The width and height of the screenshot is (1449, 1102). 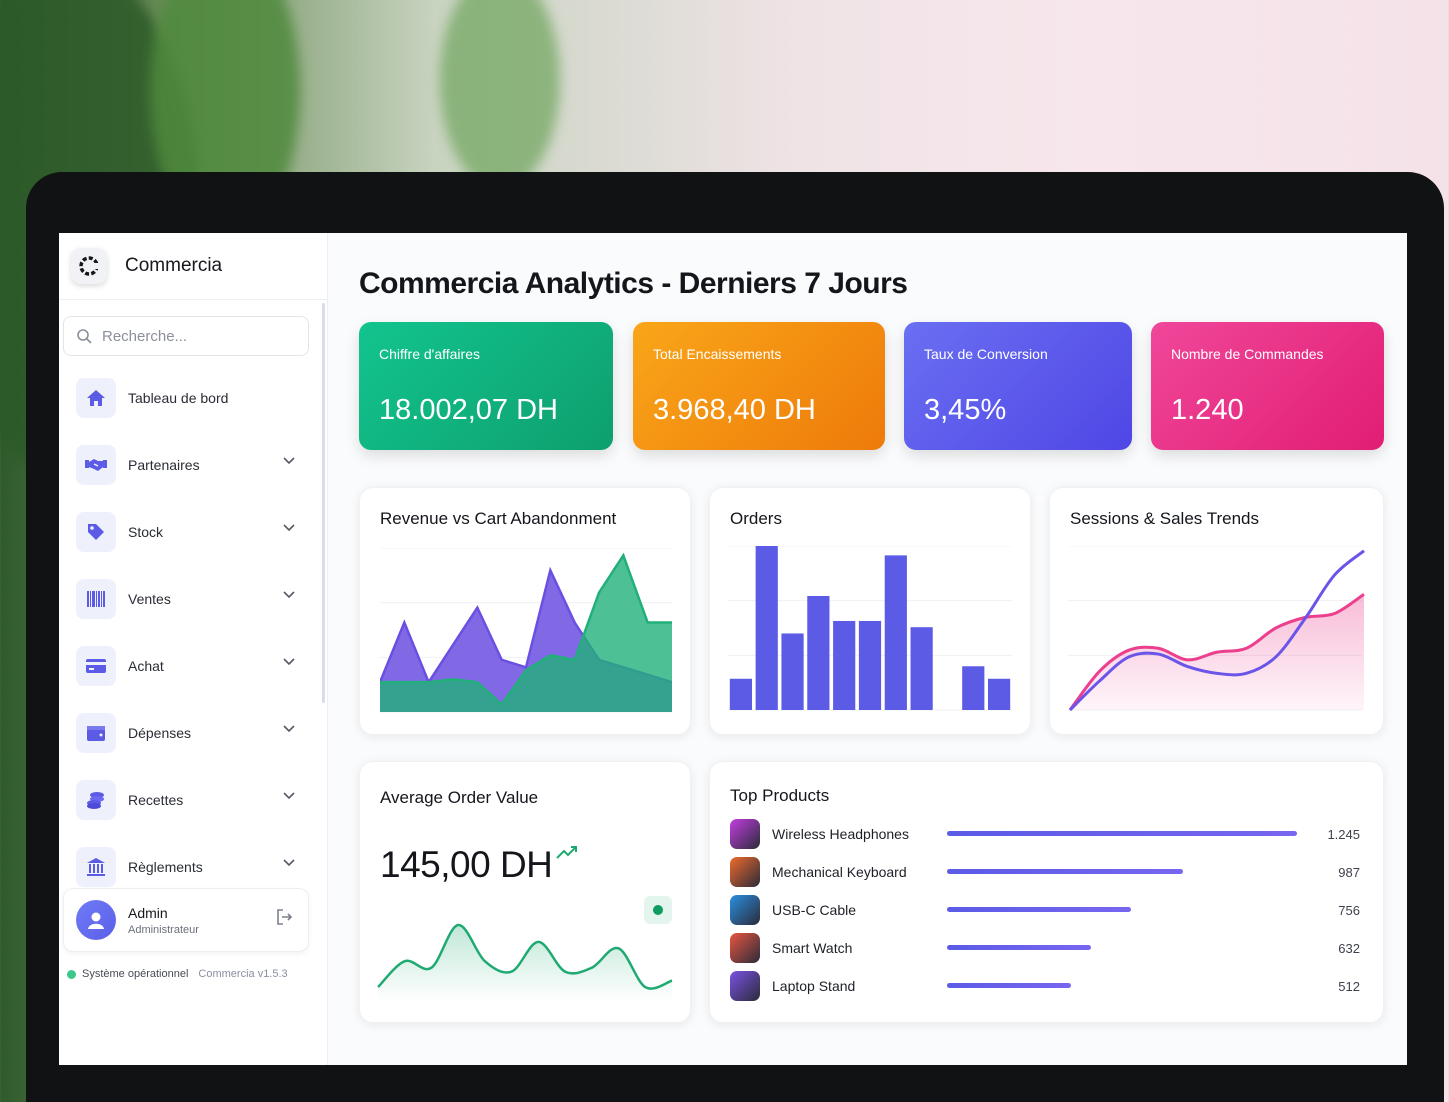 What do you see at coordinates (633, 283) in the screenshot?
I see `page-title: Commercia Analytics - Derniers 7 Jours` at bounding box center [633, 283].